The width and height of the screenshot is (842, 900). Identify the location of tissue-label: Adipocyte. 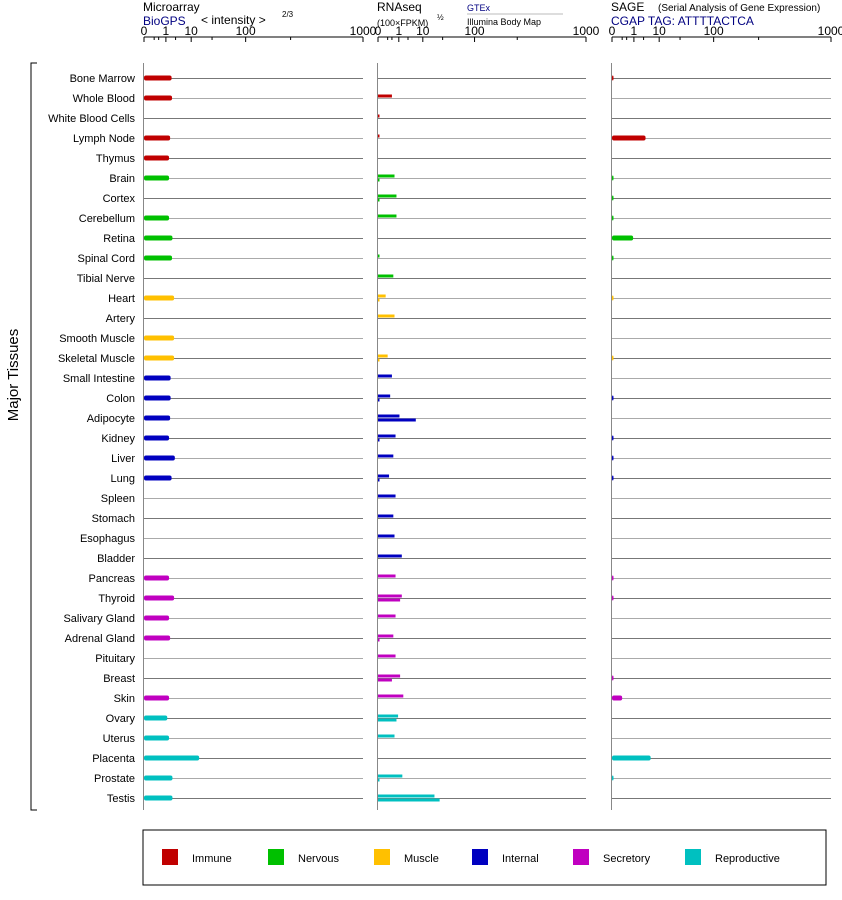
(111, 419).